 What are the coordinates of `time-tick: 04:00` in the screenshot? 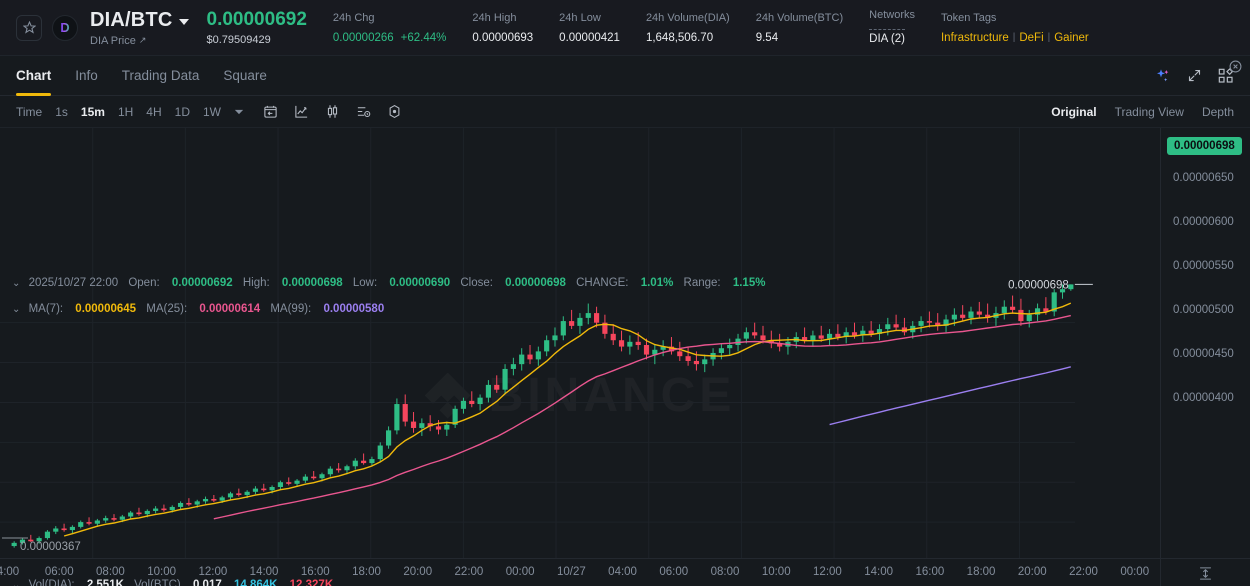 It's located at (622, 572).